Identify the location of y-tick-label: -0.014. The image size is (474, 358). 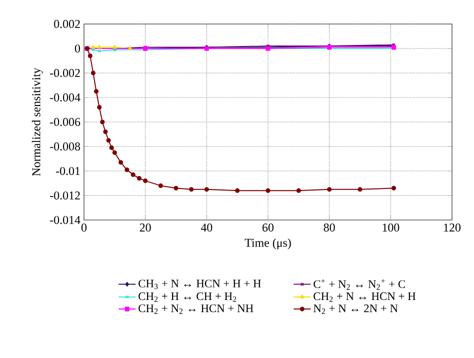
(65, 220).